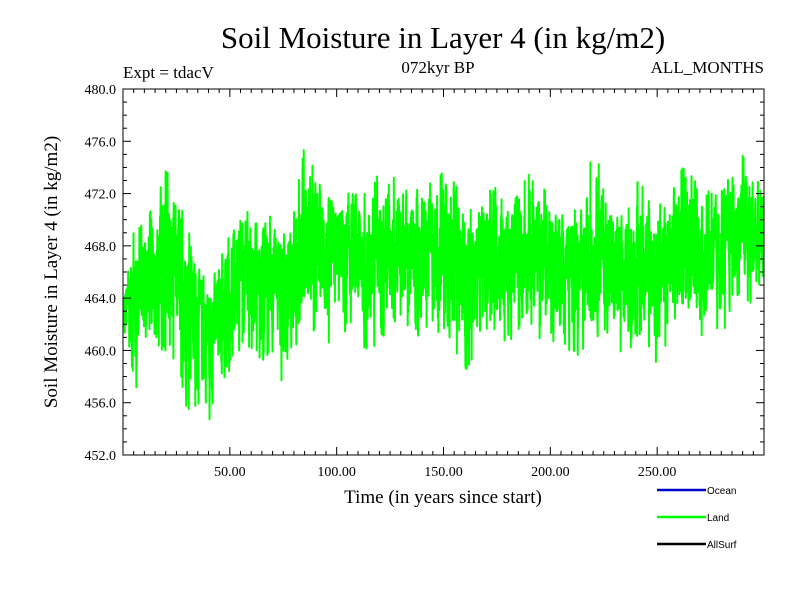  What do you see at coordinates (169, 72) in the screenshot?
I see `experiment-label: Expt = tdacV` at bounding box center [169, 72].